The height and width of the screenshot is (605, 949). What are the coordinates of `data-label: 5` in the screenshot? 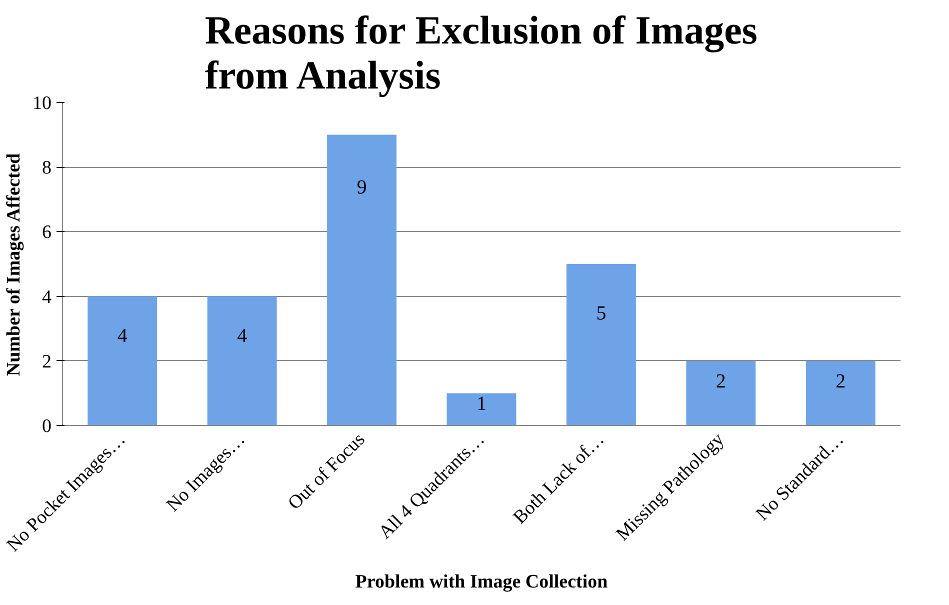 It's located at (601, 313).